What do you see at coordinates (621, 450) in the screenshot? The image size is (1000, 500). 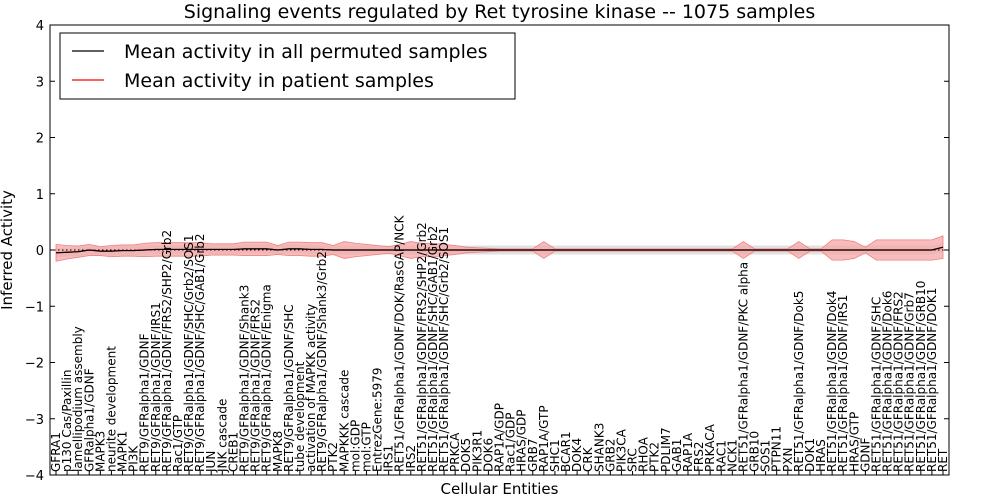 I see `x-tick-label: PIK3CA` at bounding box center [621, 450].